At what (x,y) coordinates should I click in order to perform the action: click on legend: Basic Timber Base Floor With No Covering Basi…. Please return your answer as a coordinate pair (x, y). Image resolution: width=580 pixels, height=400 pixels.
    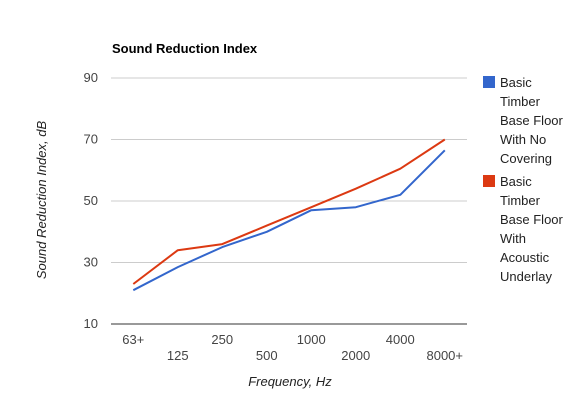
    Looking at the image, I should click on (523, 179).